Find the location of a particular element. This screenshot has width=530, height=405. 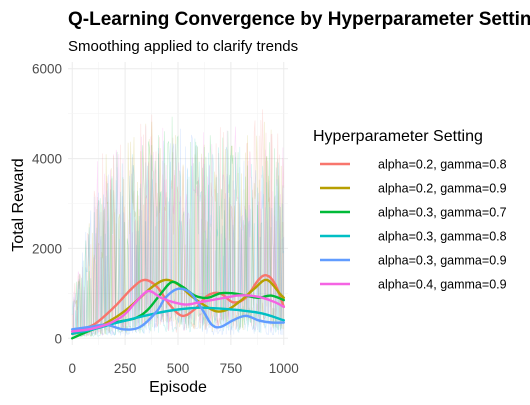

legend-label: alpha=0.2, gamma=0.9 is located at coordinates (442, 189).